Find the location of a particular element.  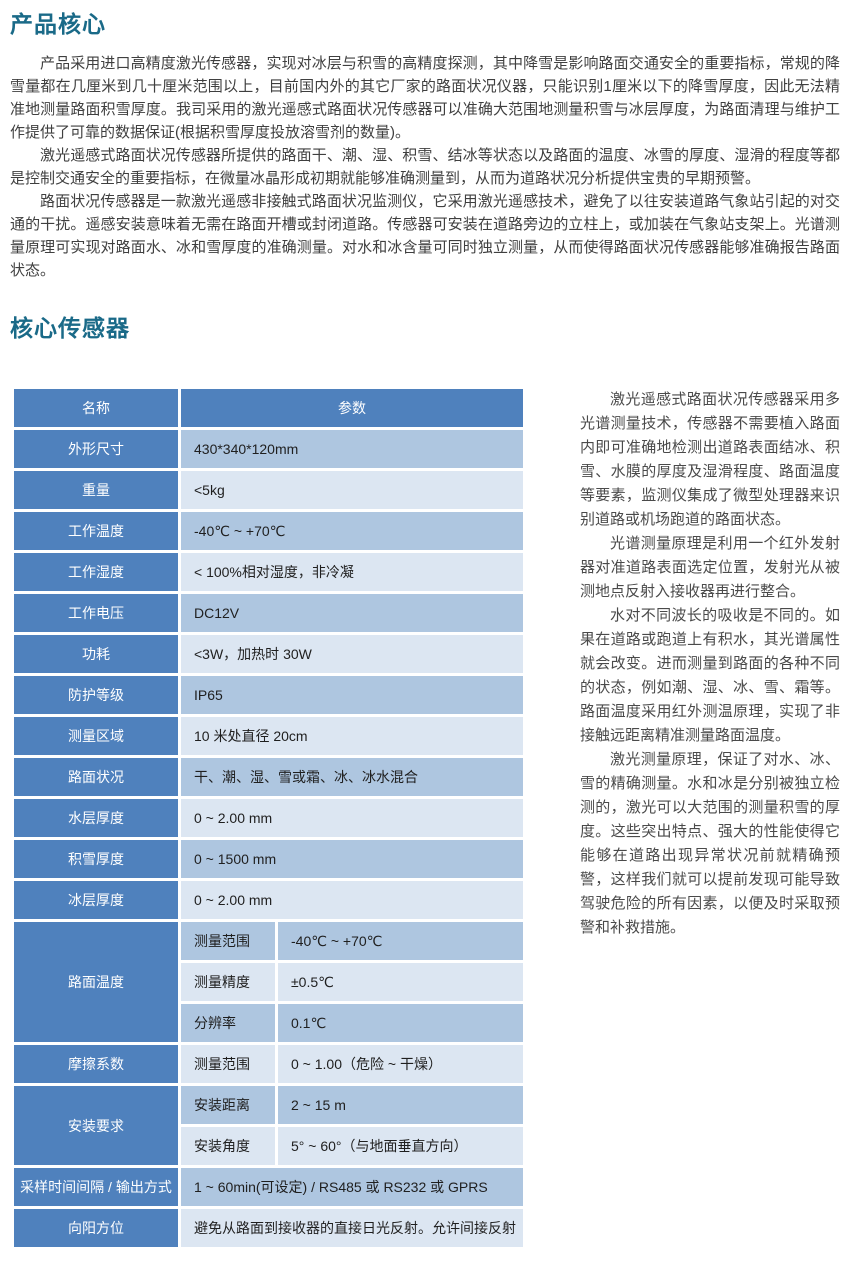

value-cell: 0 ~ 1500 mm is located at coordinates (352, 859).